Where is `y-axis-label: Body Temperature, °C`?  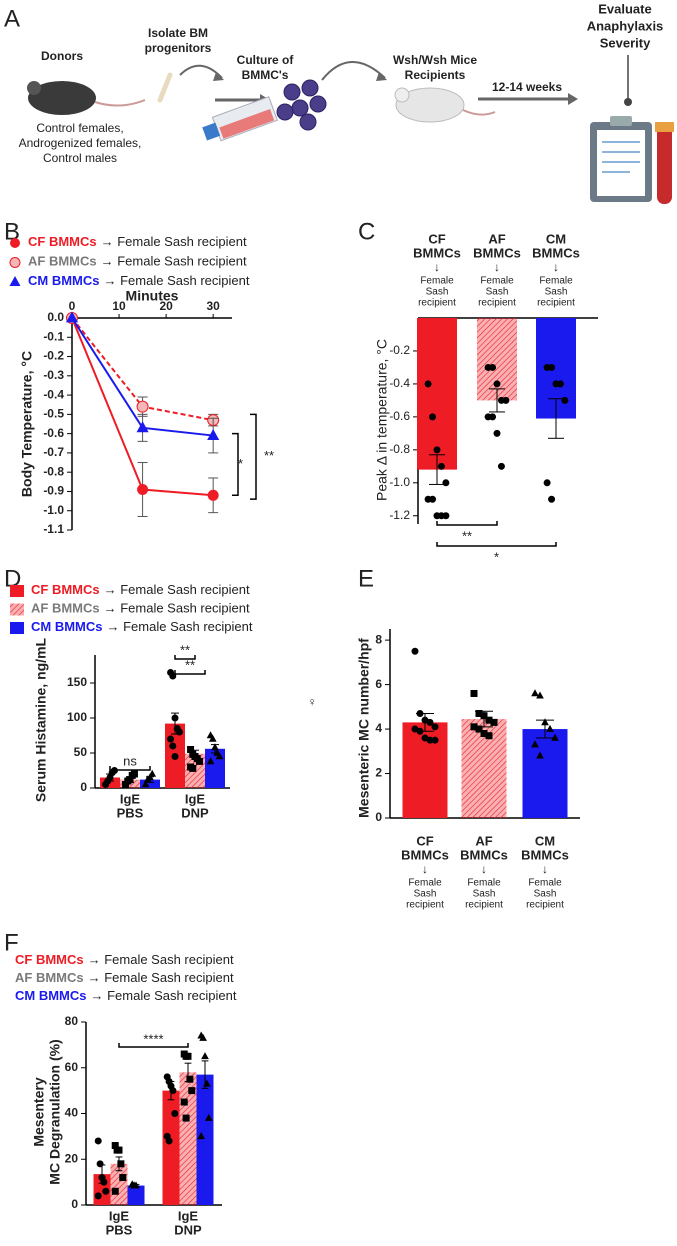
y-axis-label: Body Temperature, °C is located at coordinates (27, 424).